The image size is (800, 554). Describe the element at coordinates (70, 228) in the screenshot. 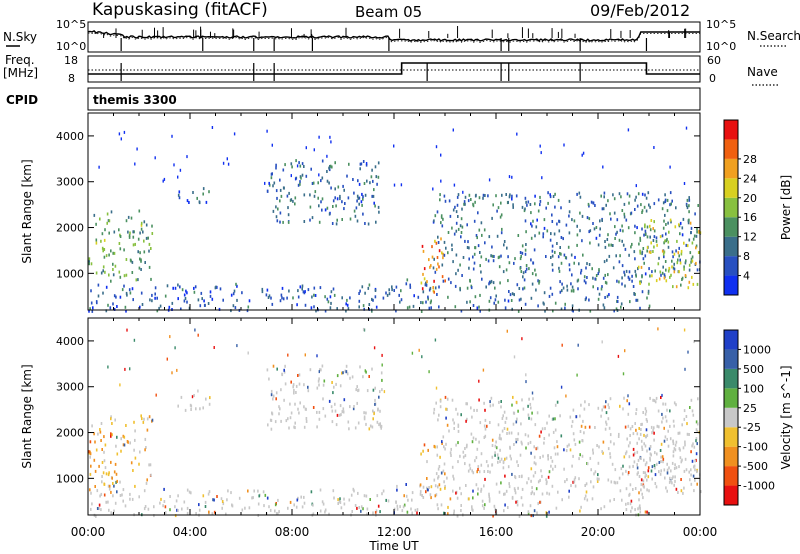

I see `y-tick-label: 2000` at that location.